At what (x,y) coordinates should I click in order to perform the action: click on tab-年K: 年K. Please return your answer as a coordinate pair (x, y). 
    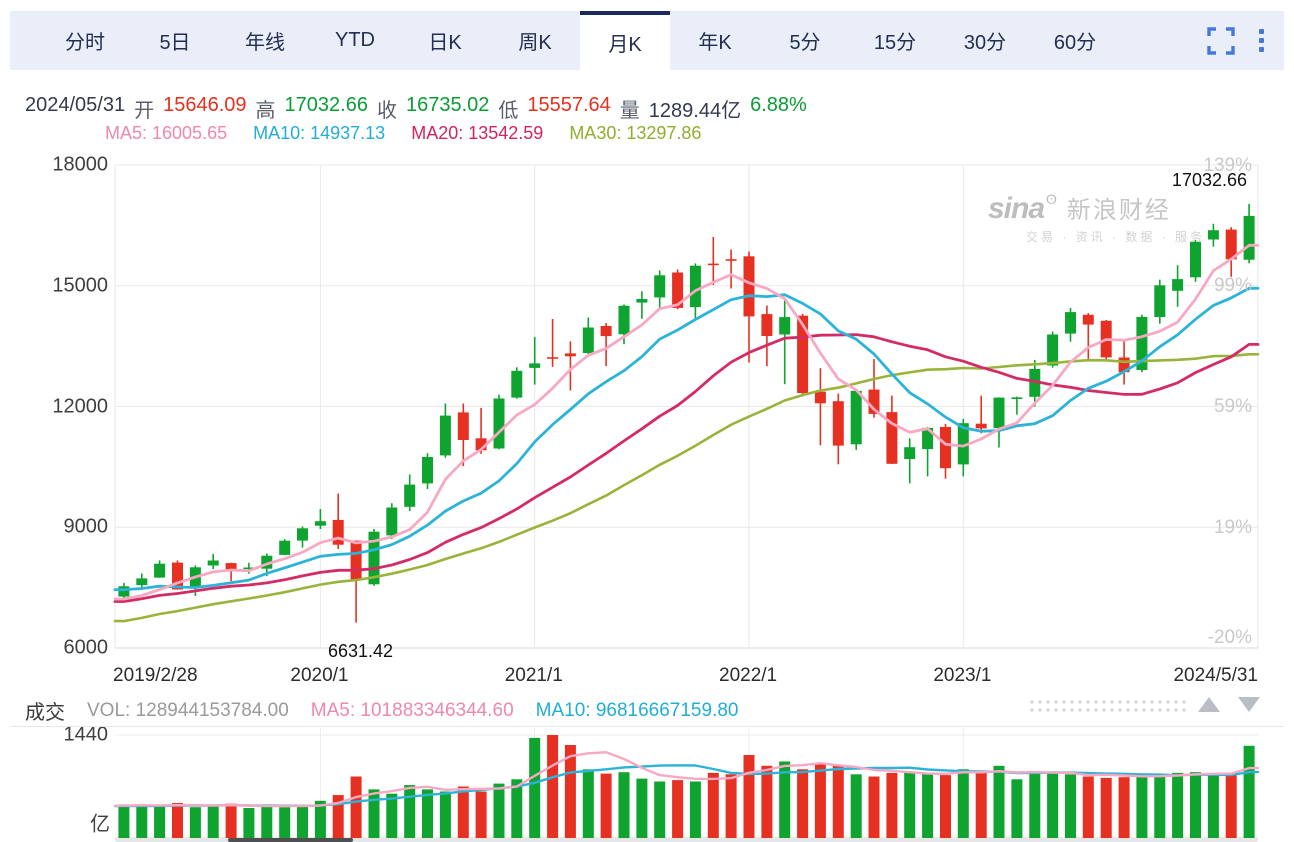
    Looking at the image, I should click on (715, 43).